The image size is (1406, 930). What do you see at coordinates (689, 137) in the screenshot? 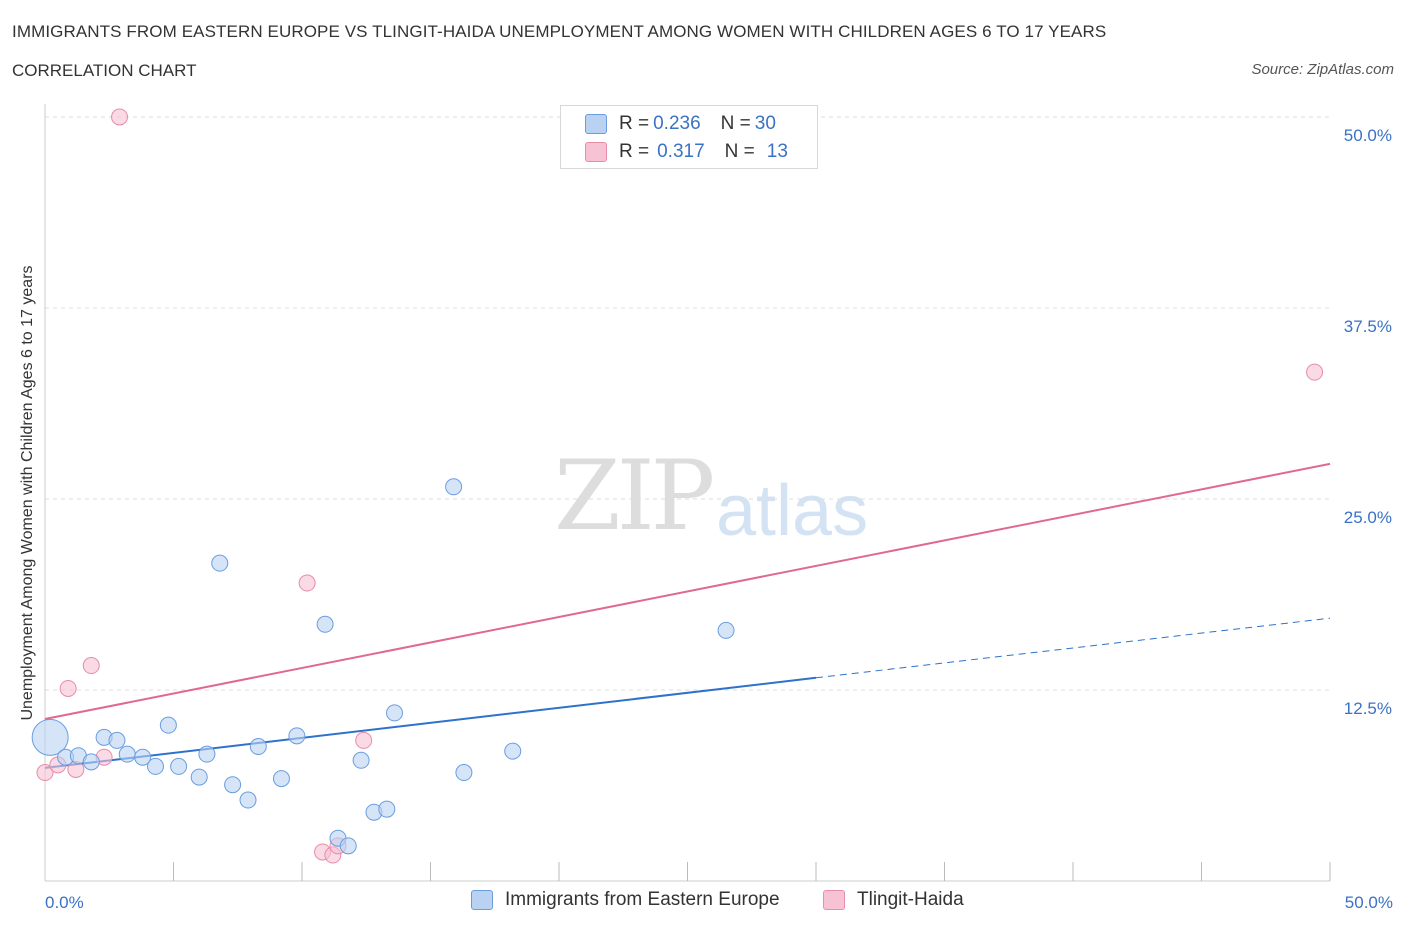
I see `correlation-legend: R = 0.236 N = 30 R = 0.317 N = 13` at bounding box center [689, 137].